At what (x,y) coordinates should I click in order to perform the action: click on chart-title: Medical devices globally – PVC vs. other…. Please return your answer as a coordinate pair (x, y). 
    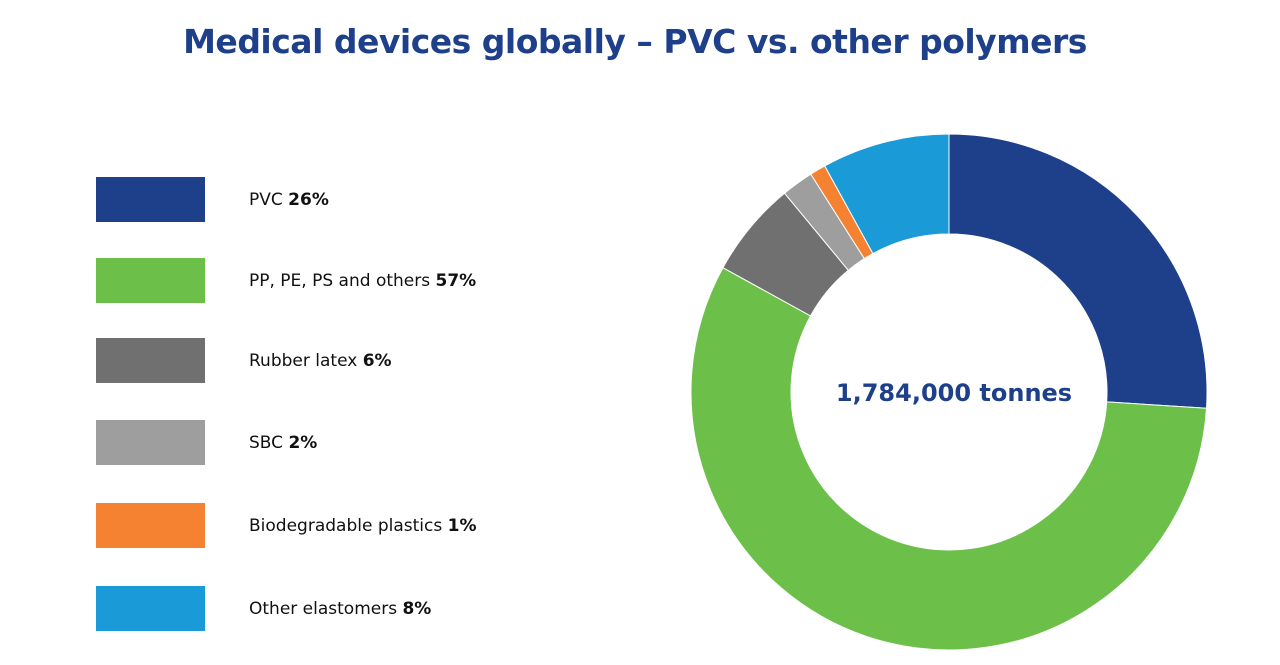
    Looking at the image, I should click on (635, 41).